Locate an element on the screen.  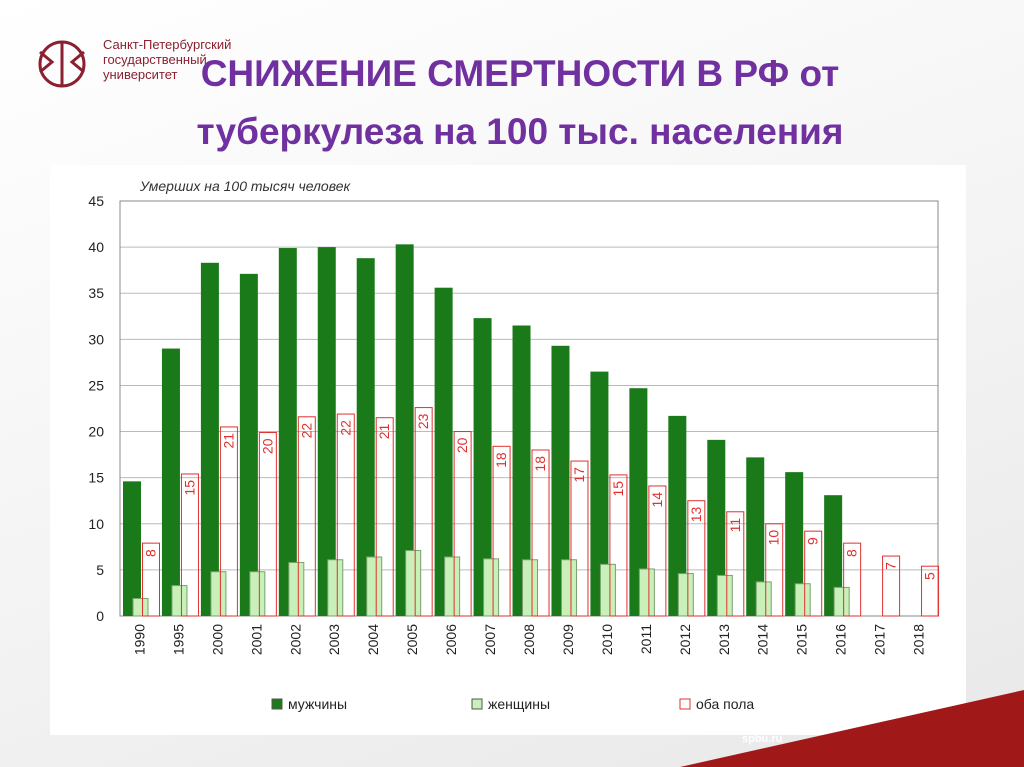
logo is located at coordinates (62, 64).